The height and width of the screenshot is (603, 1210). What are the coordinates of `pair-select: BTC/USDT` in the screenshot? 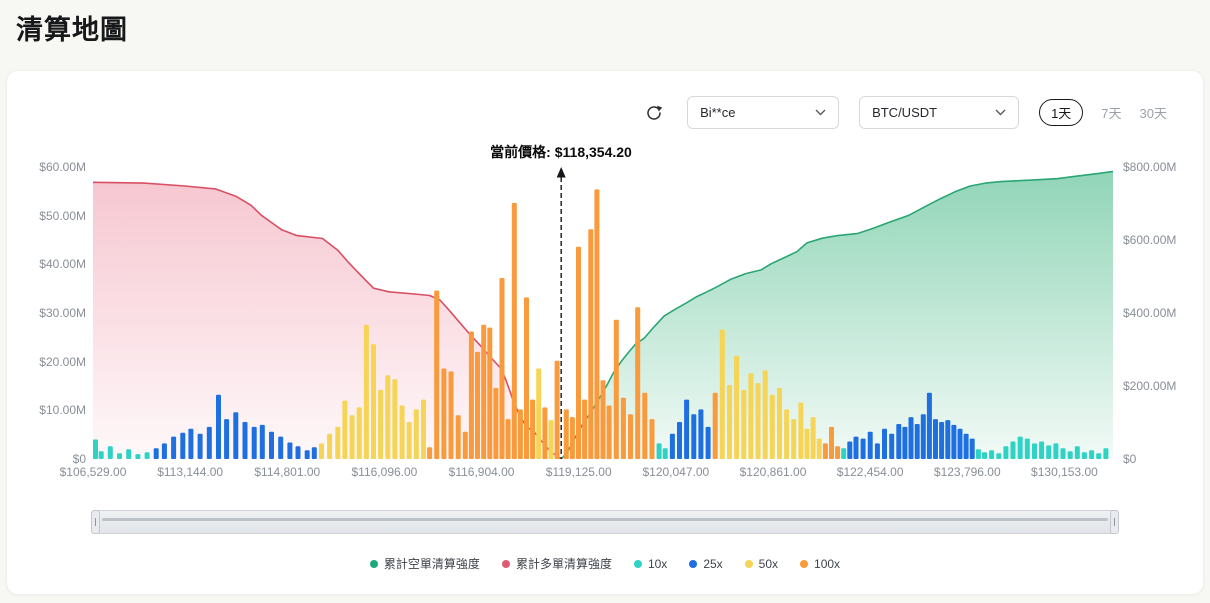 It's located at (939, 112).